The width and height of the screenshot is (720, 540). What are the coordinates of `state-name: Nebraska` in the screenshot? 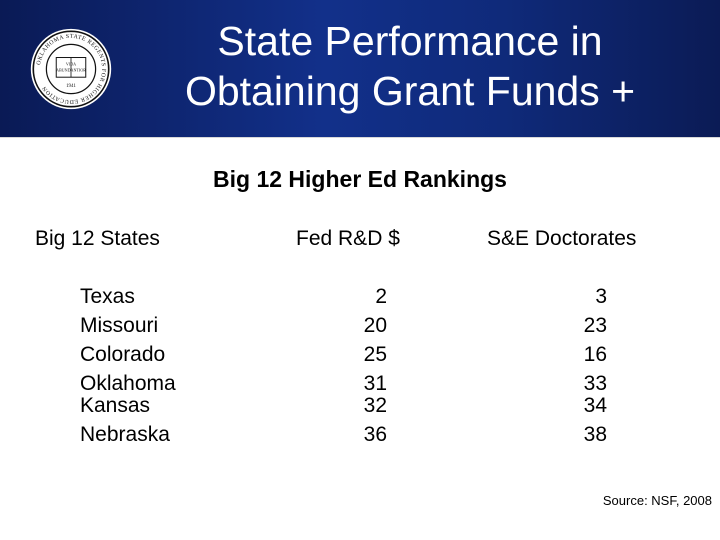 It's located at (125, 434).